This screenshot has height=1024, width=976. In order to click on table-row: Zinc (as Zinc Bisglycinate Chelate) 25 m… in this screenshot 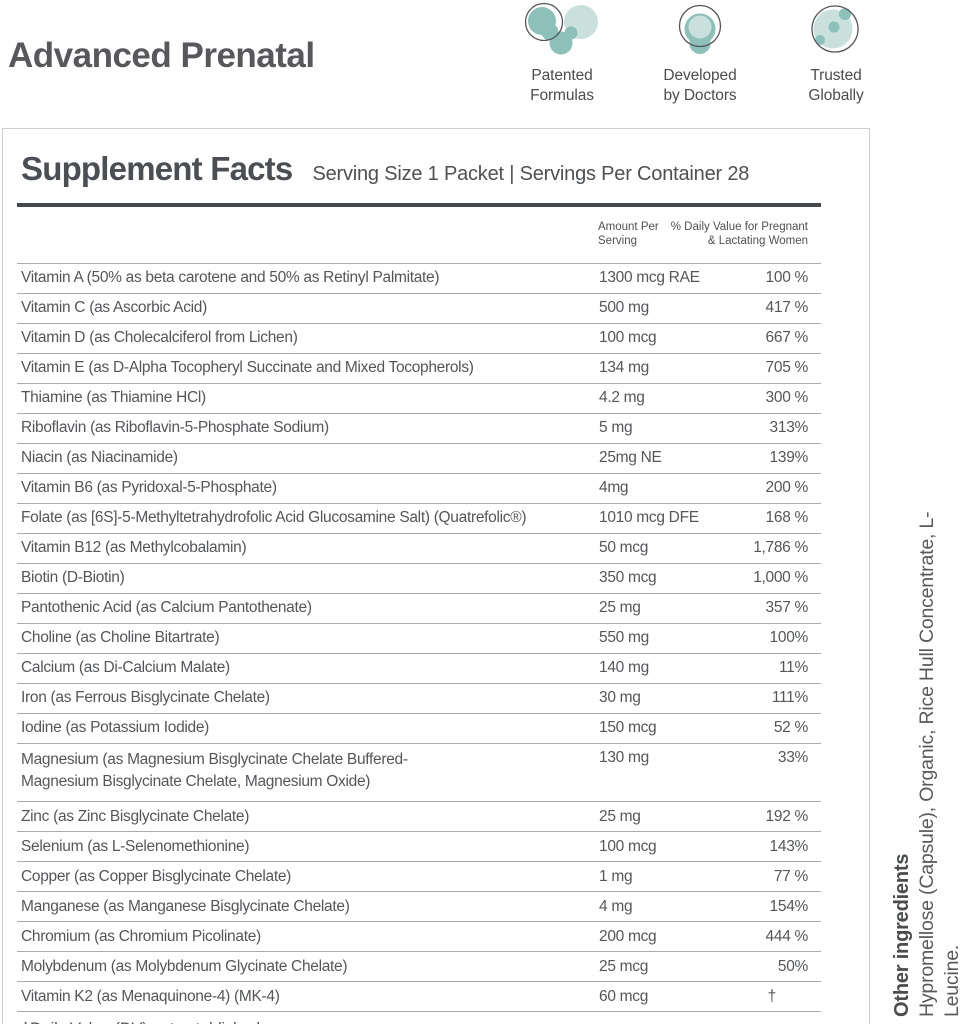, I will do `click(419, 816)`.